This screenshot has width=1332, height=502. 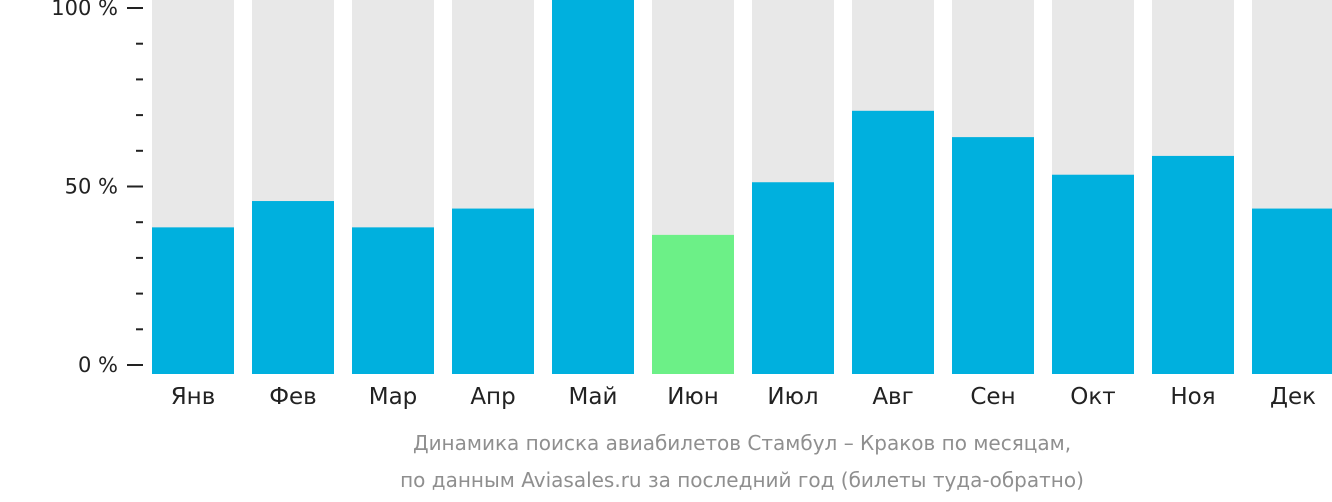 What do you see at coordinates (992, 397) in the screenshot?
I see `x-tick-label: Сен` at bounding box center [992, 397].